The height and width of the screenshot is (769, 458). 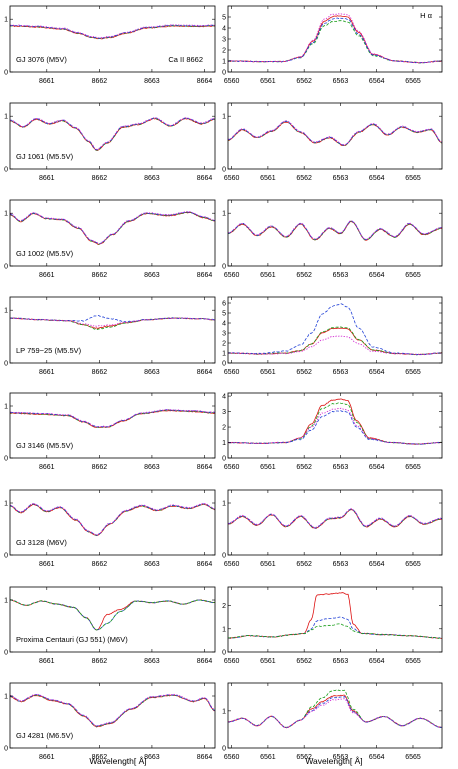 I want to click on star-label: GJ 1061 (M5.5V), so click(x=45, y=156).